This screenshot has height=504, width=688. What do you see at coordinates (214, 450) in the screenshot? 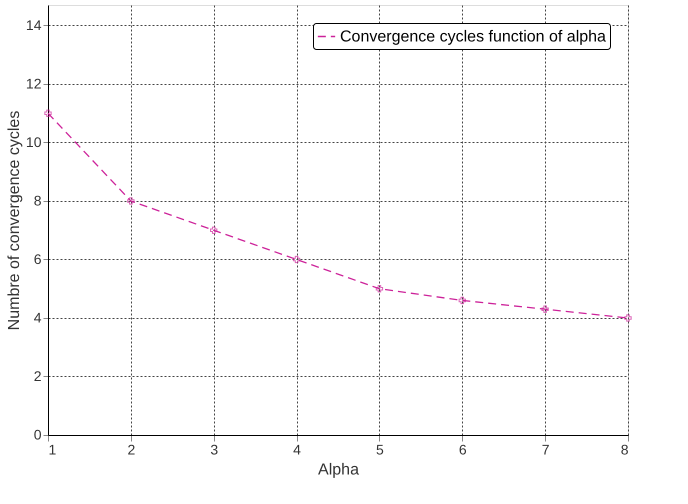
I see `x-tick-label: 3` at bounding box center [214, 450].